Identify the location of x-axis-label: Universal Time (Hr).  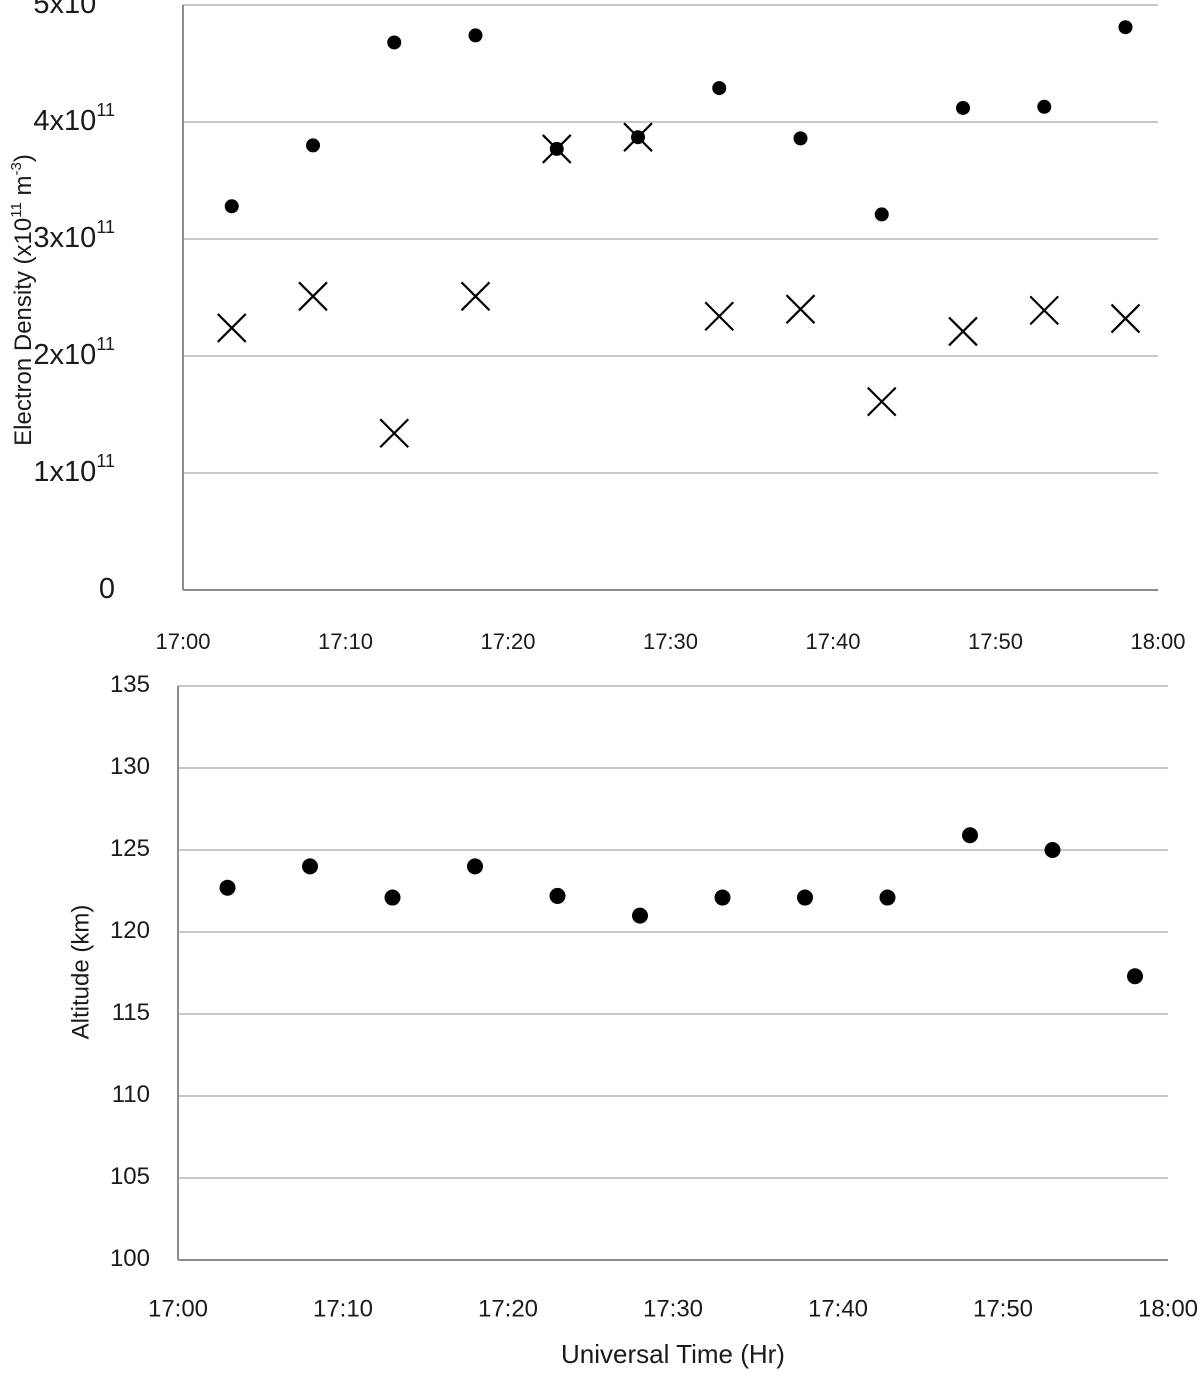
(673, 1354).